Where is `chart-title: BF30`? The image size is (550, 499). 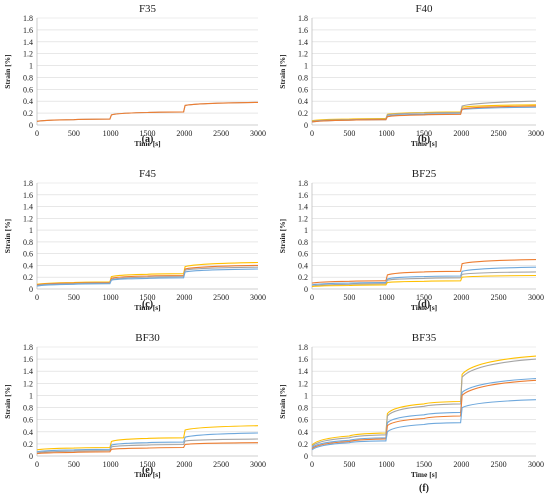
chart-title: BF30 is located at coordinates (147, 338).